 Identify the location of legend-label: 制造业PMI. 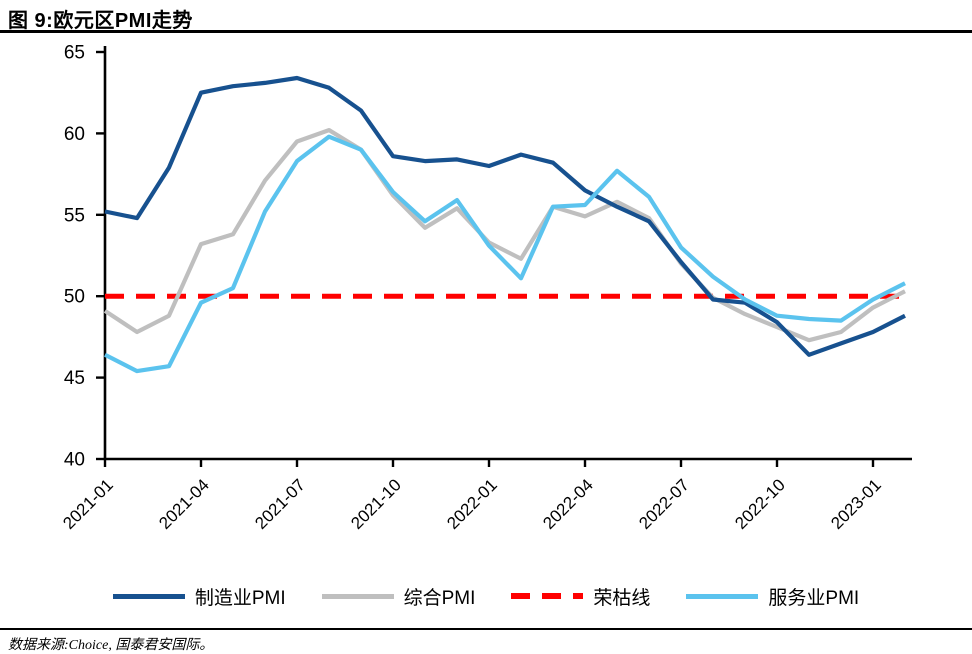
(240, 598).